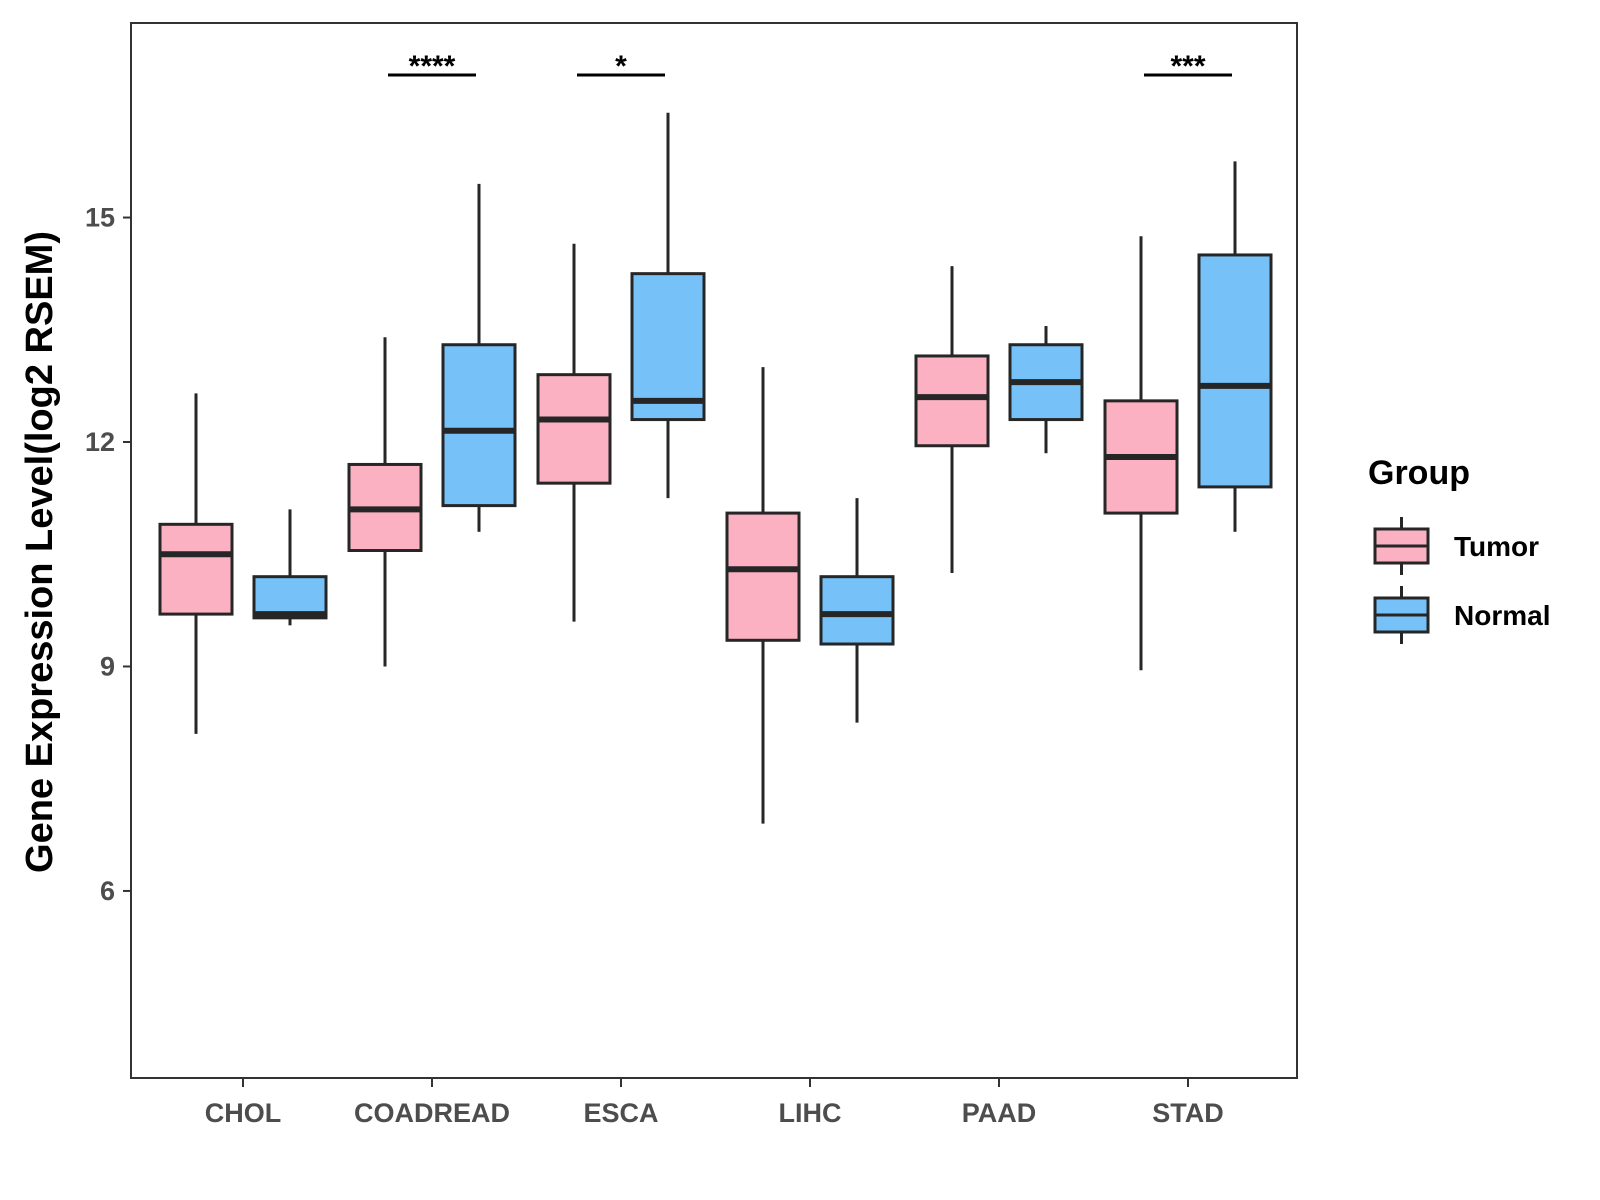  Describe the element at coordinates (107, 666) in the screenshot. I see `y-tick-label-9: 9` at that location.